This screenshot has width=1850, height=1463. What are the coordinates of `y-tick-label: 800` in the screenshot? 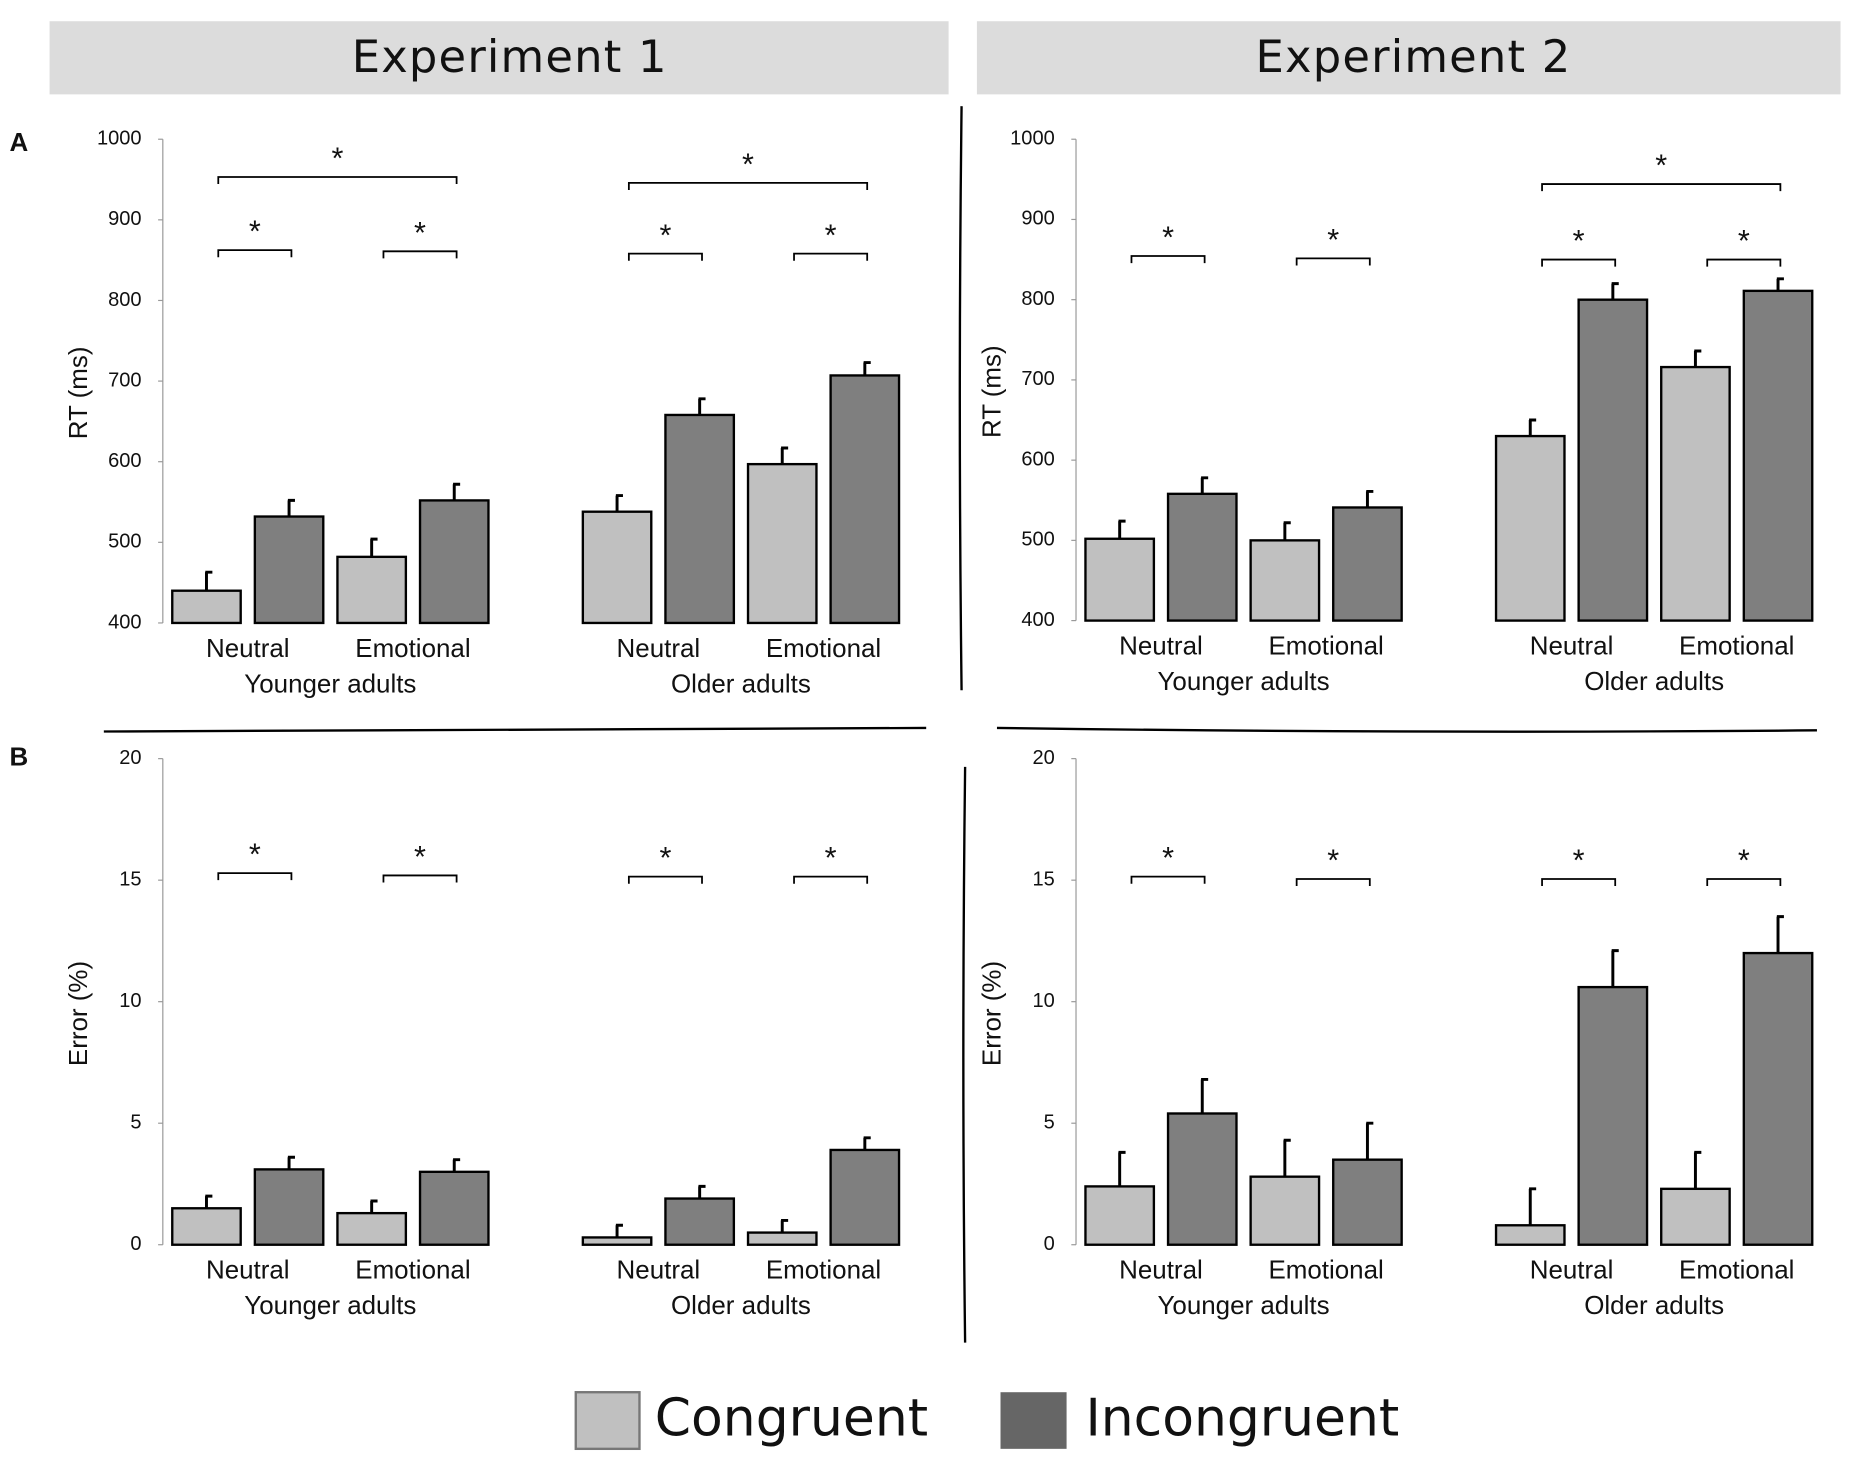 It's located at (1037, 299).